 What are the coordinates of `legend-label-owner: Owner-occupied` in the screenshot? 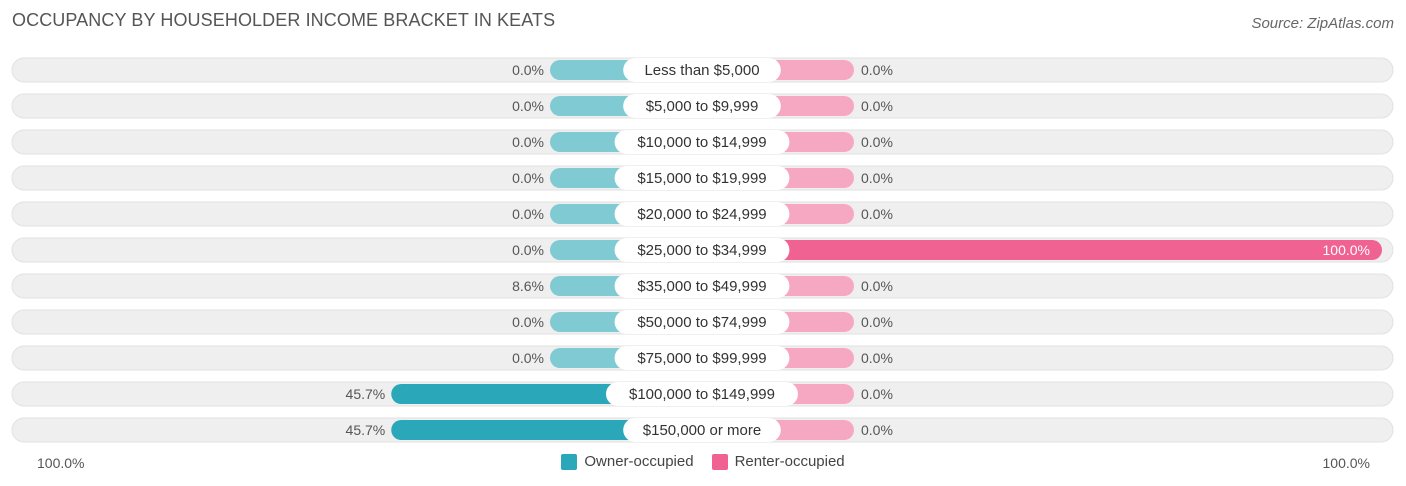 It's located at (639, 461).